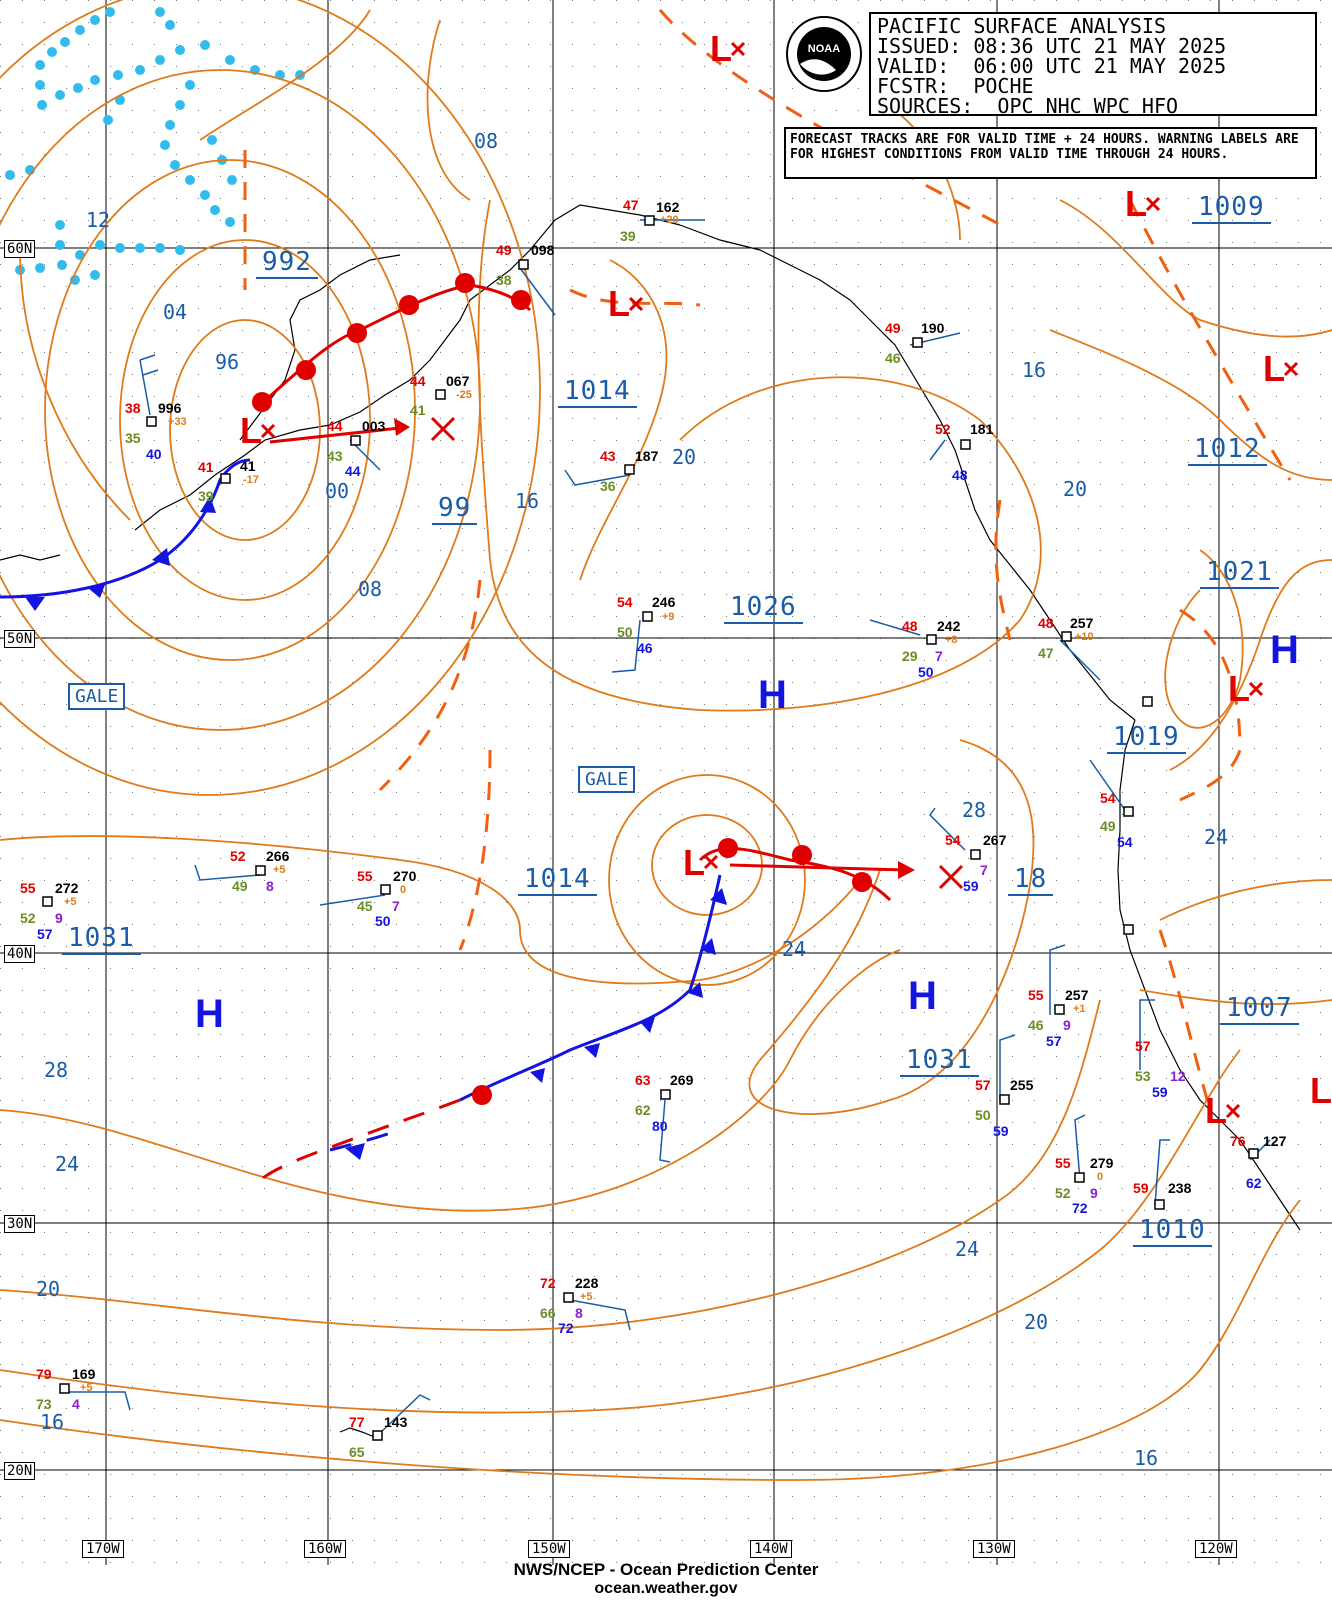 This screenshot has height=1600, width=1332. What do you see at coordinates (76, 1404) in the screenshot?
I see `obs-sst: 4` at bounding box center [76, 1404].